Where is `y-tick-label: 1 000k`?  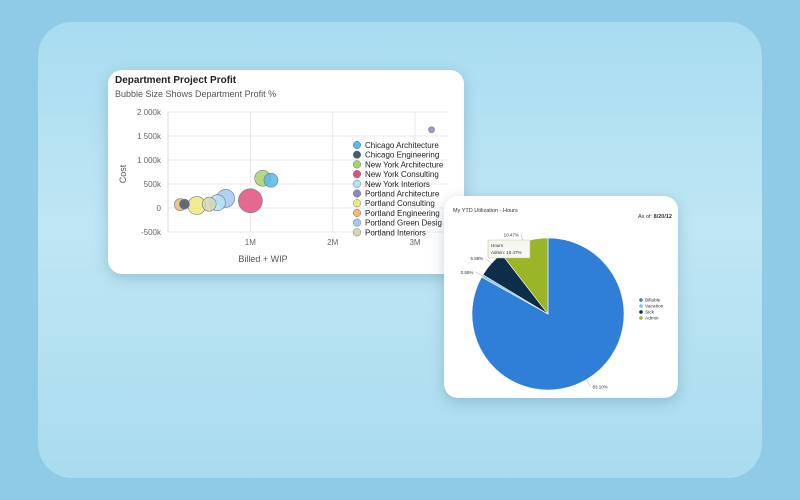
y-tick-label: 1 000k is located at coordinates (149, 160).